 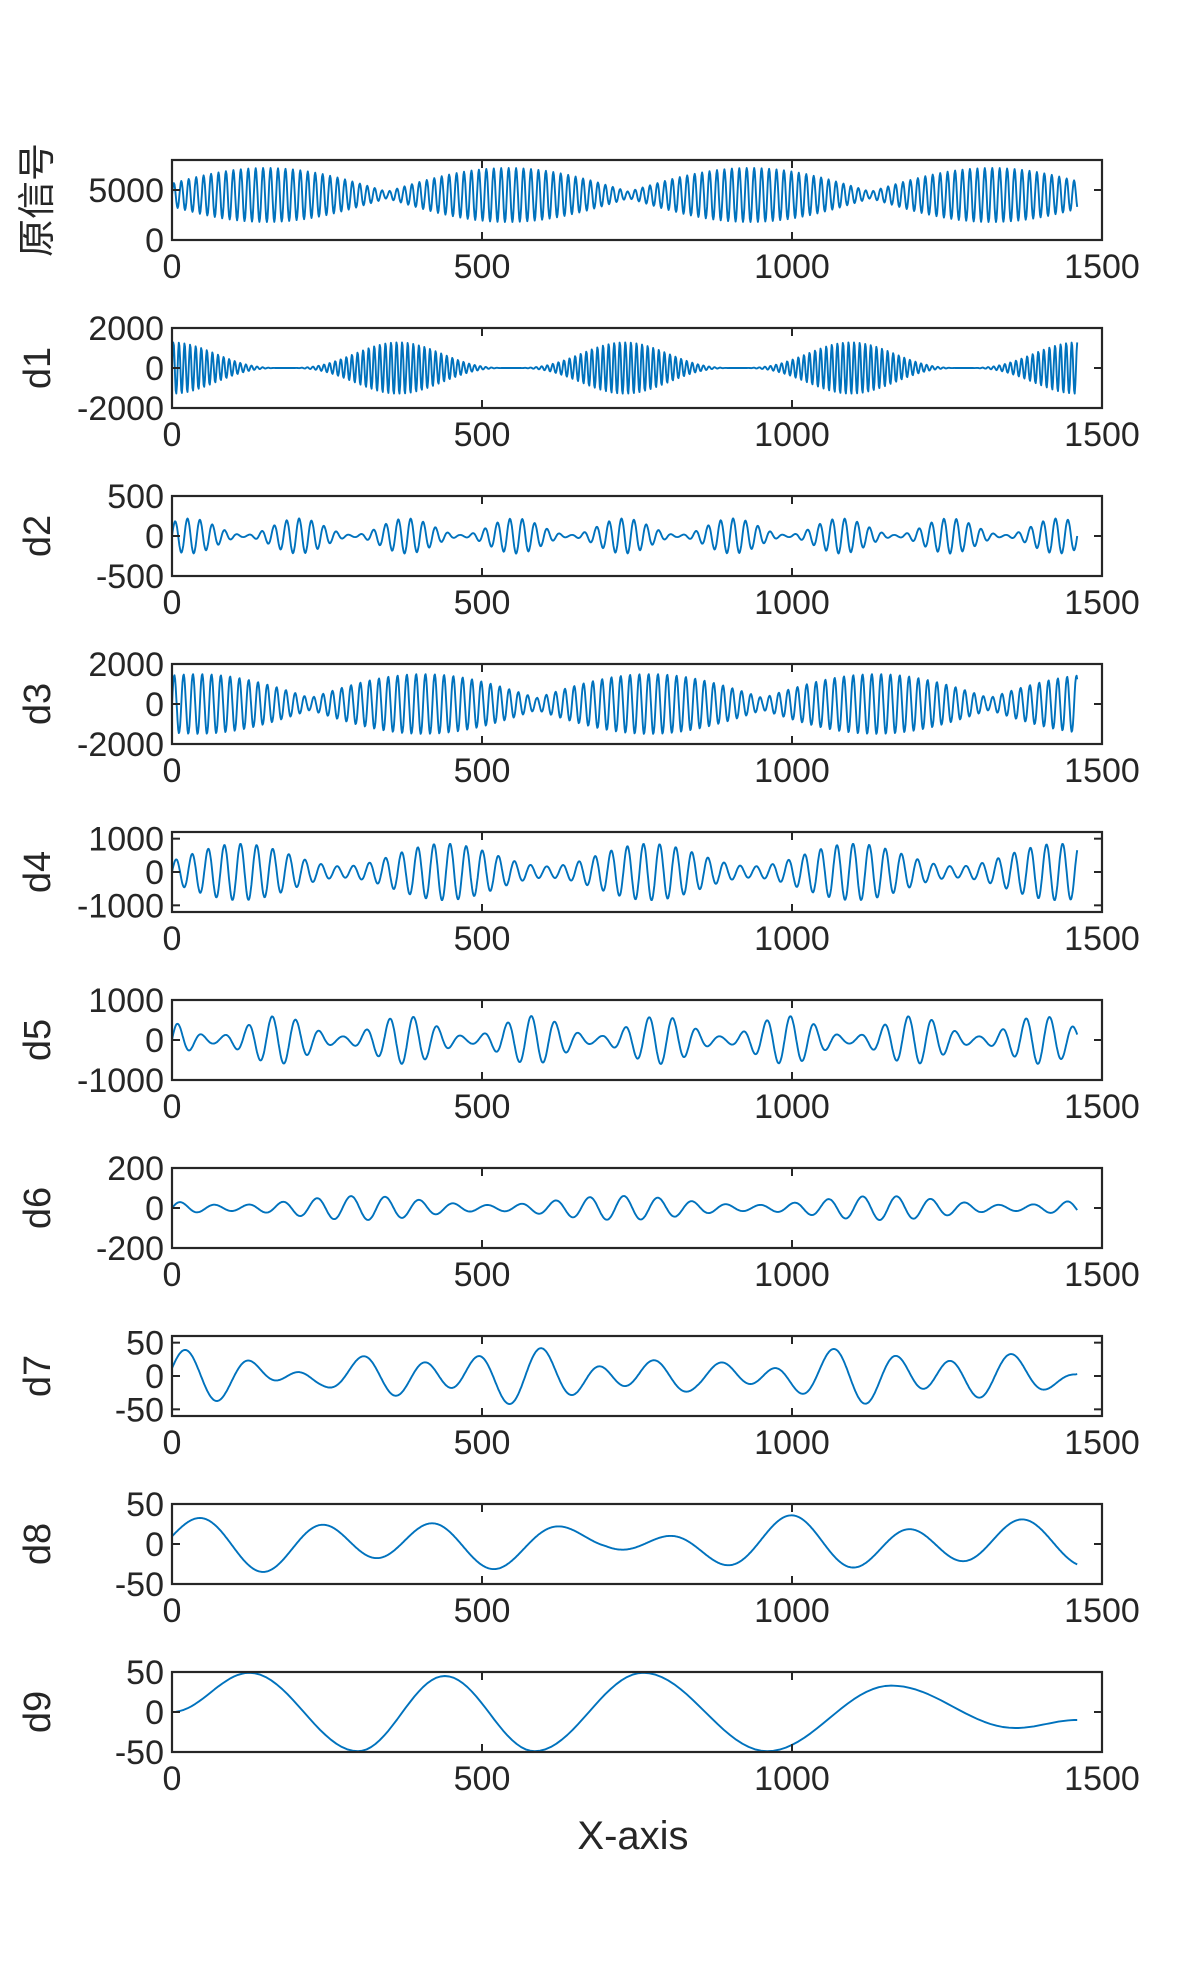 I want to click on y-axis-label: d3, so click(x=38, y=704).